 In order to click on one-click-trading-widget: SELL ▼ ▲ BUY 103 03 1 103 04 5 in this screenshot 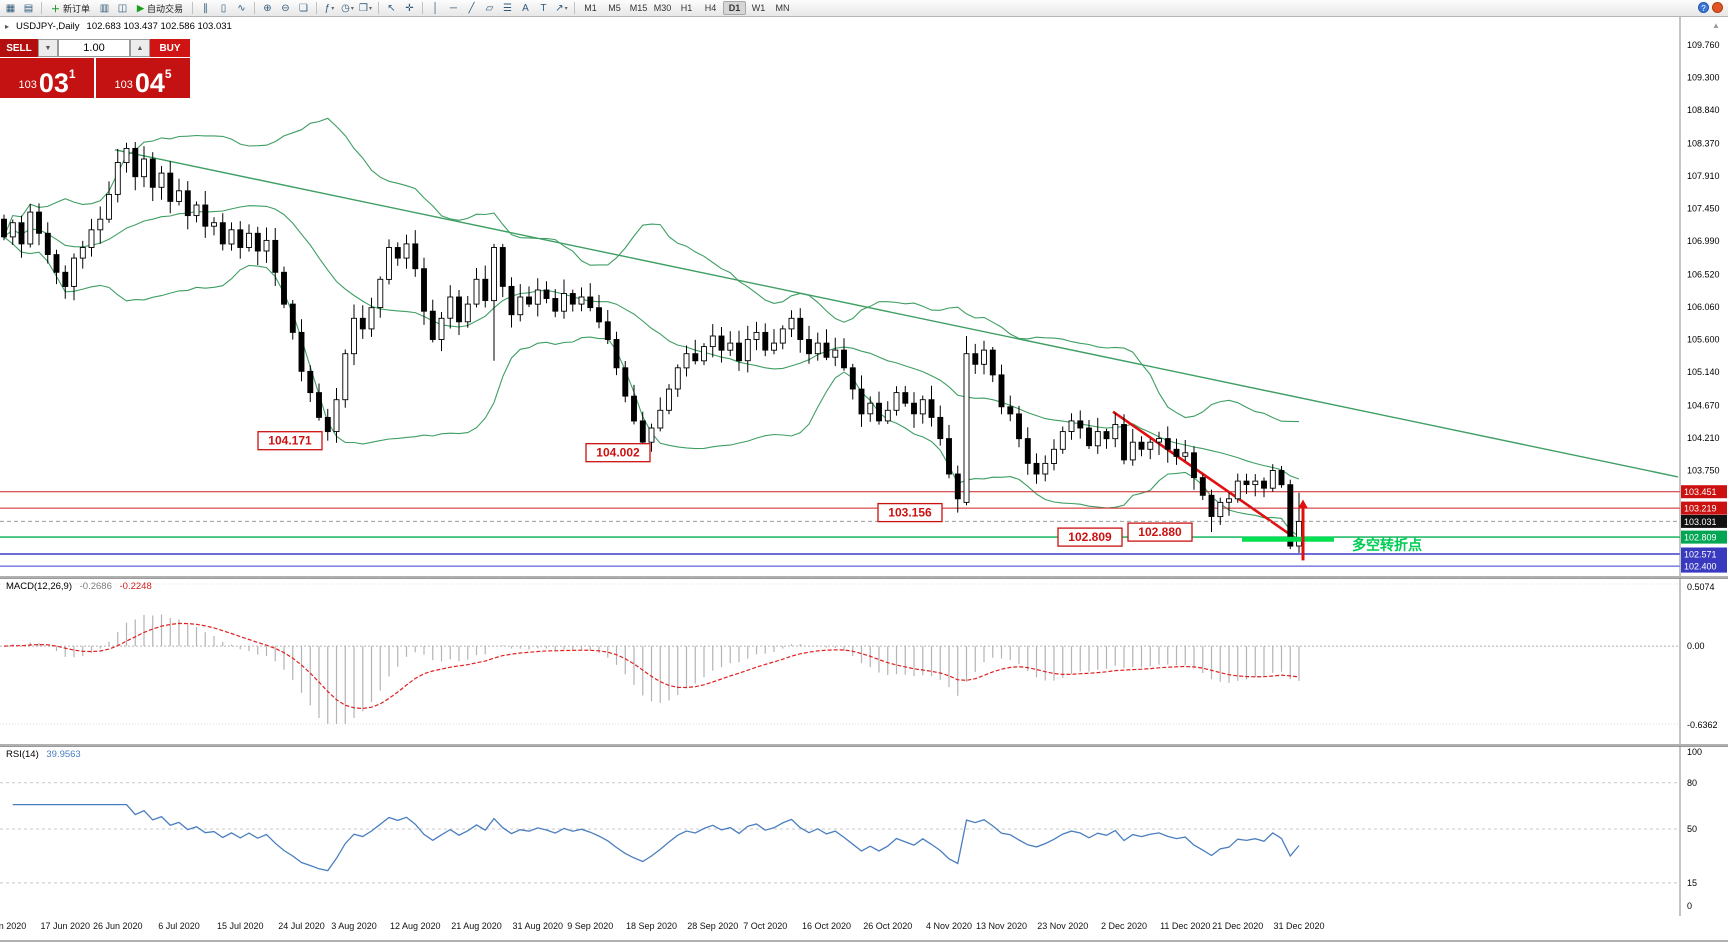, I will do `click(95, 68)`.